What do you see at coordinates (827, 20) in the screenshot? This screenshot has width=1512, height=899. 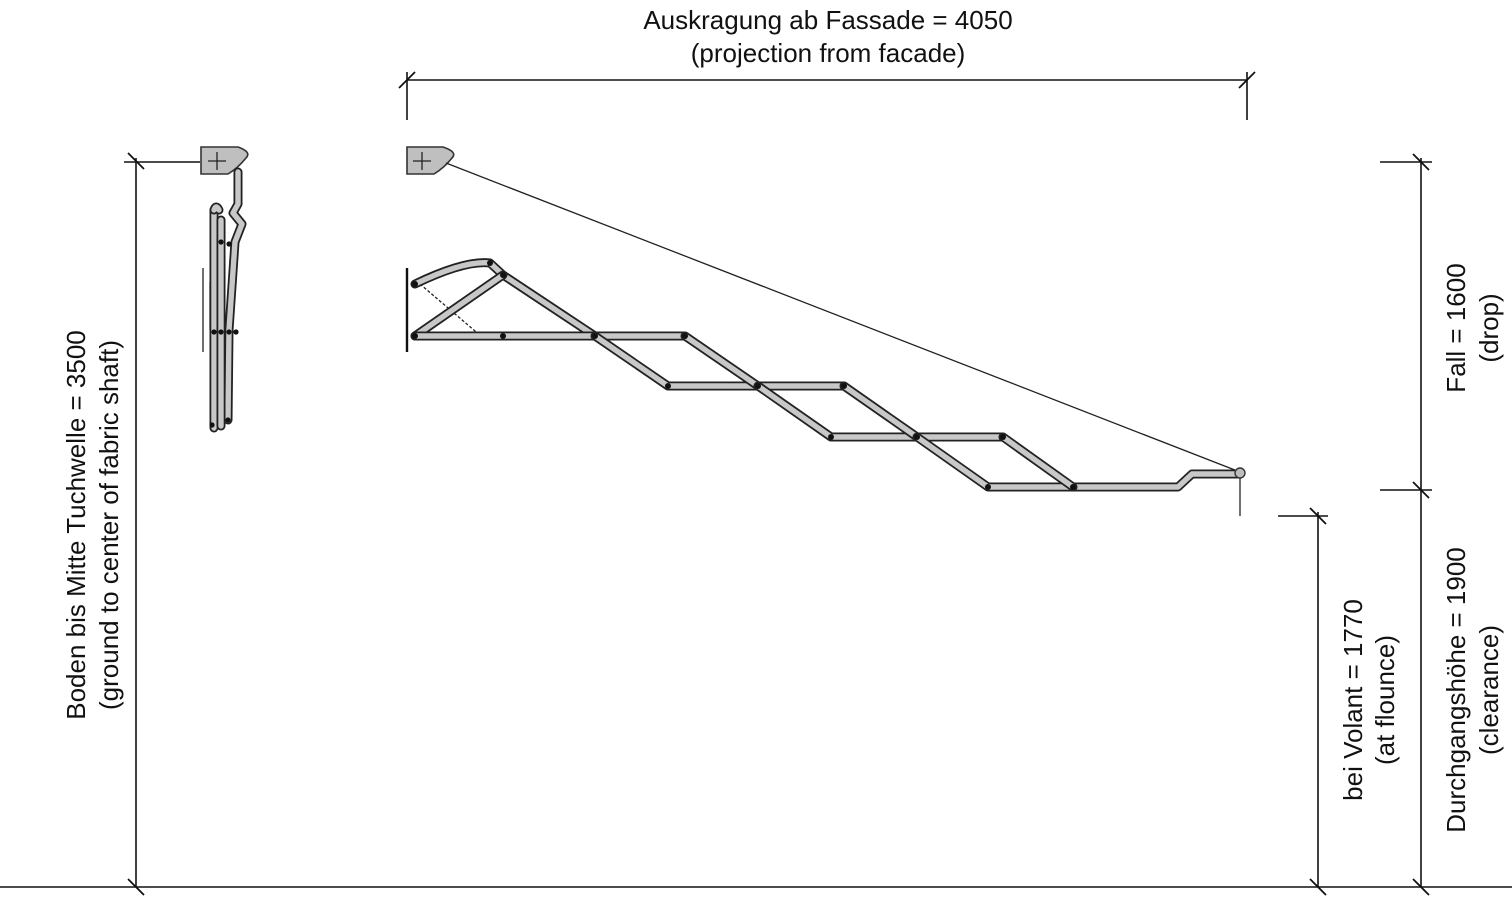 I see `projection-label: Auskragung ab Fassade = 4050` at bounding box center [827, 20].